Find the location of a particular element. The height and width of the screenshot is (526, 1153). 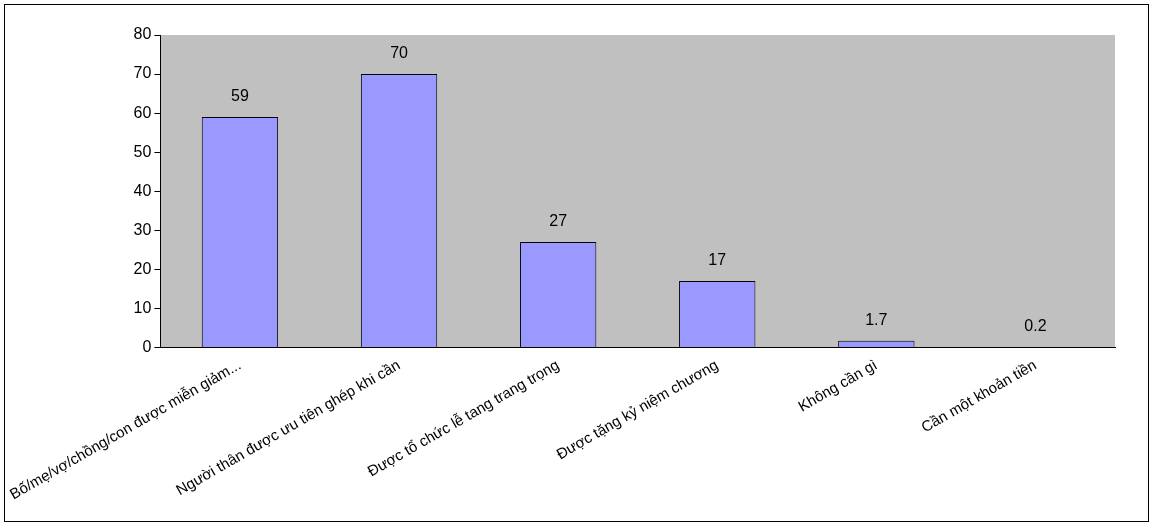

y-tick-label: 30 is located at coordinates (142, 229).